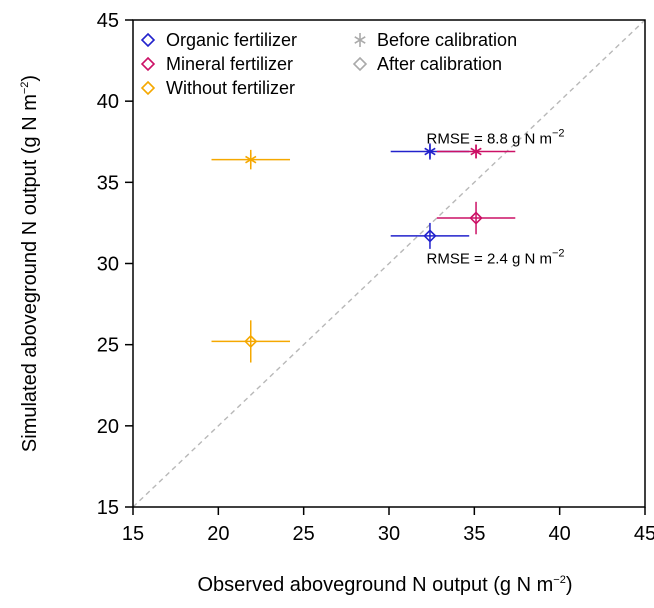  What do you see at coordinates (108, 508) in the screenshot?
I see `y-tick-label: 15` at bounding box center [108, 508].